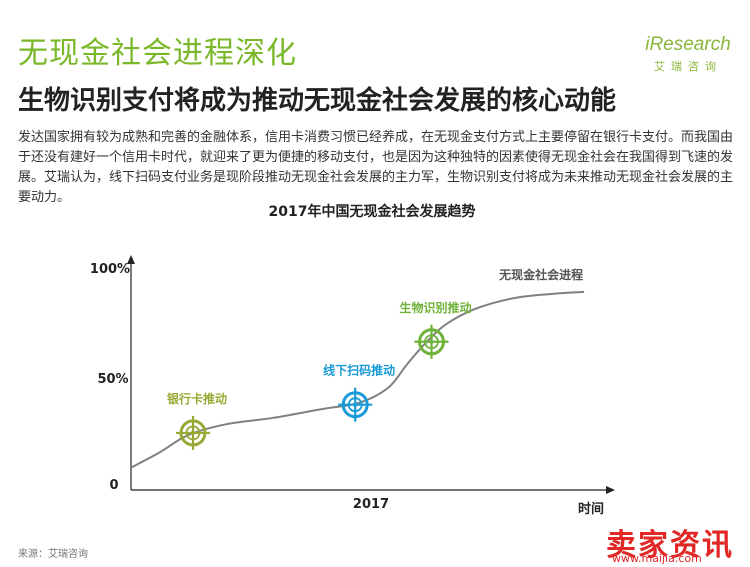 Image resolution: width=750 pixels, height=567 pixels. I want to click on annotation-label-bank-card: 银行卡推动, so click(197, 398).